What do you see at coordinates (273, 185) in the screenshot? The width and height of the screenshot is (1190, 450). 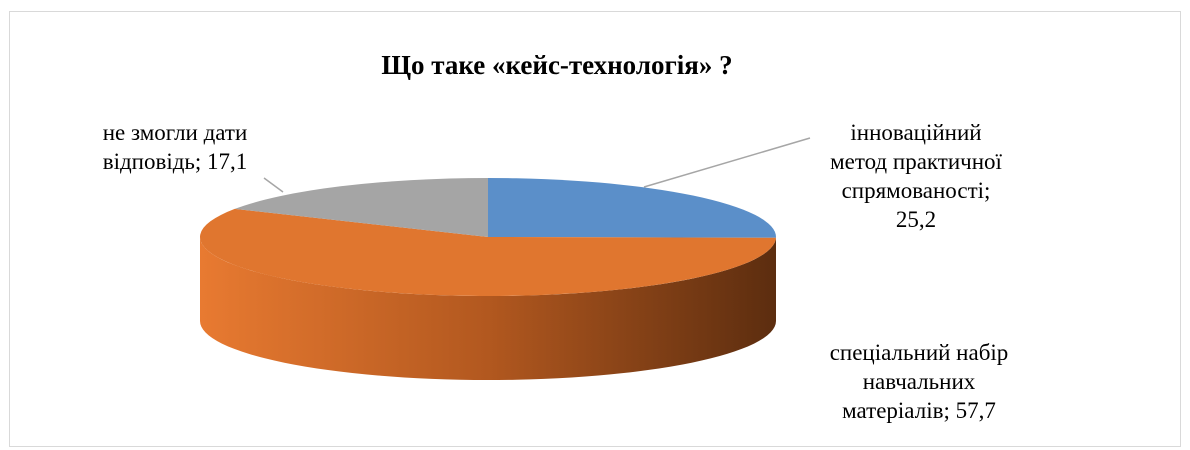 I see `leader-line-не-змогли-дати-відповідь` at bounding box center [273, 185].